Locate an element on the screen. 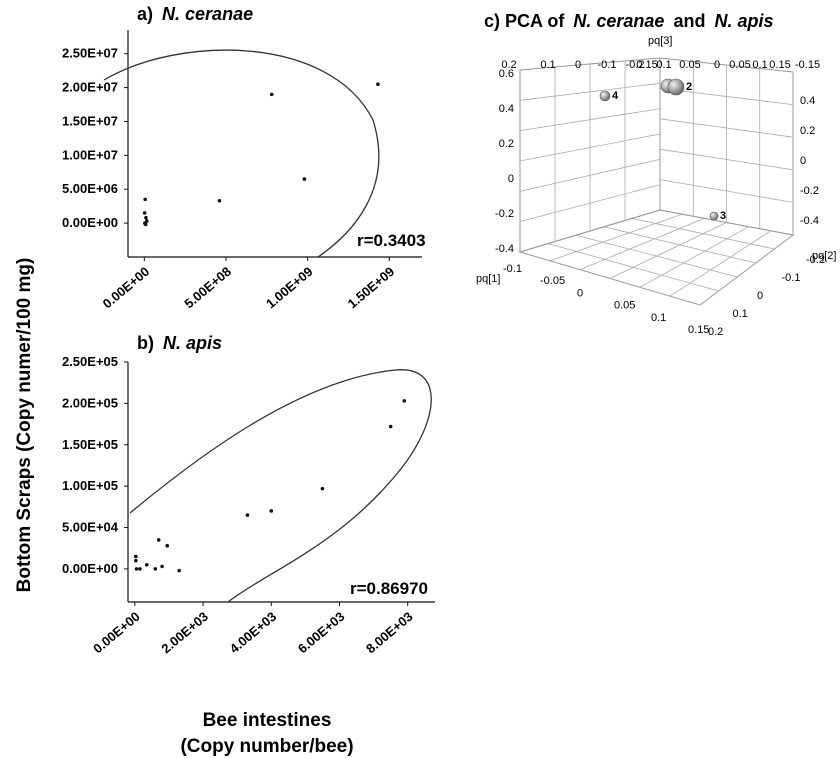  shared-y-axis-label: Bottom Scraps (Copy numer/100 mg) is located at coordinates (24, 425).